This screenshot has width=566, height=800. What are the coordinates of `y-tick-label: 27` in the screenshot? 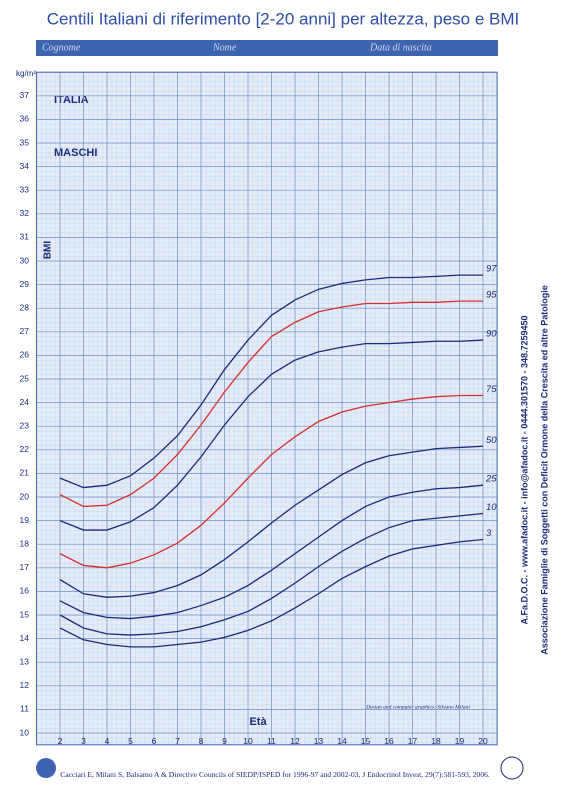 It's located at (25, 331).